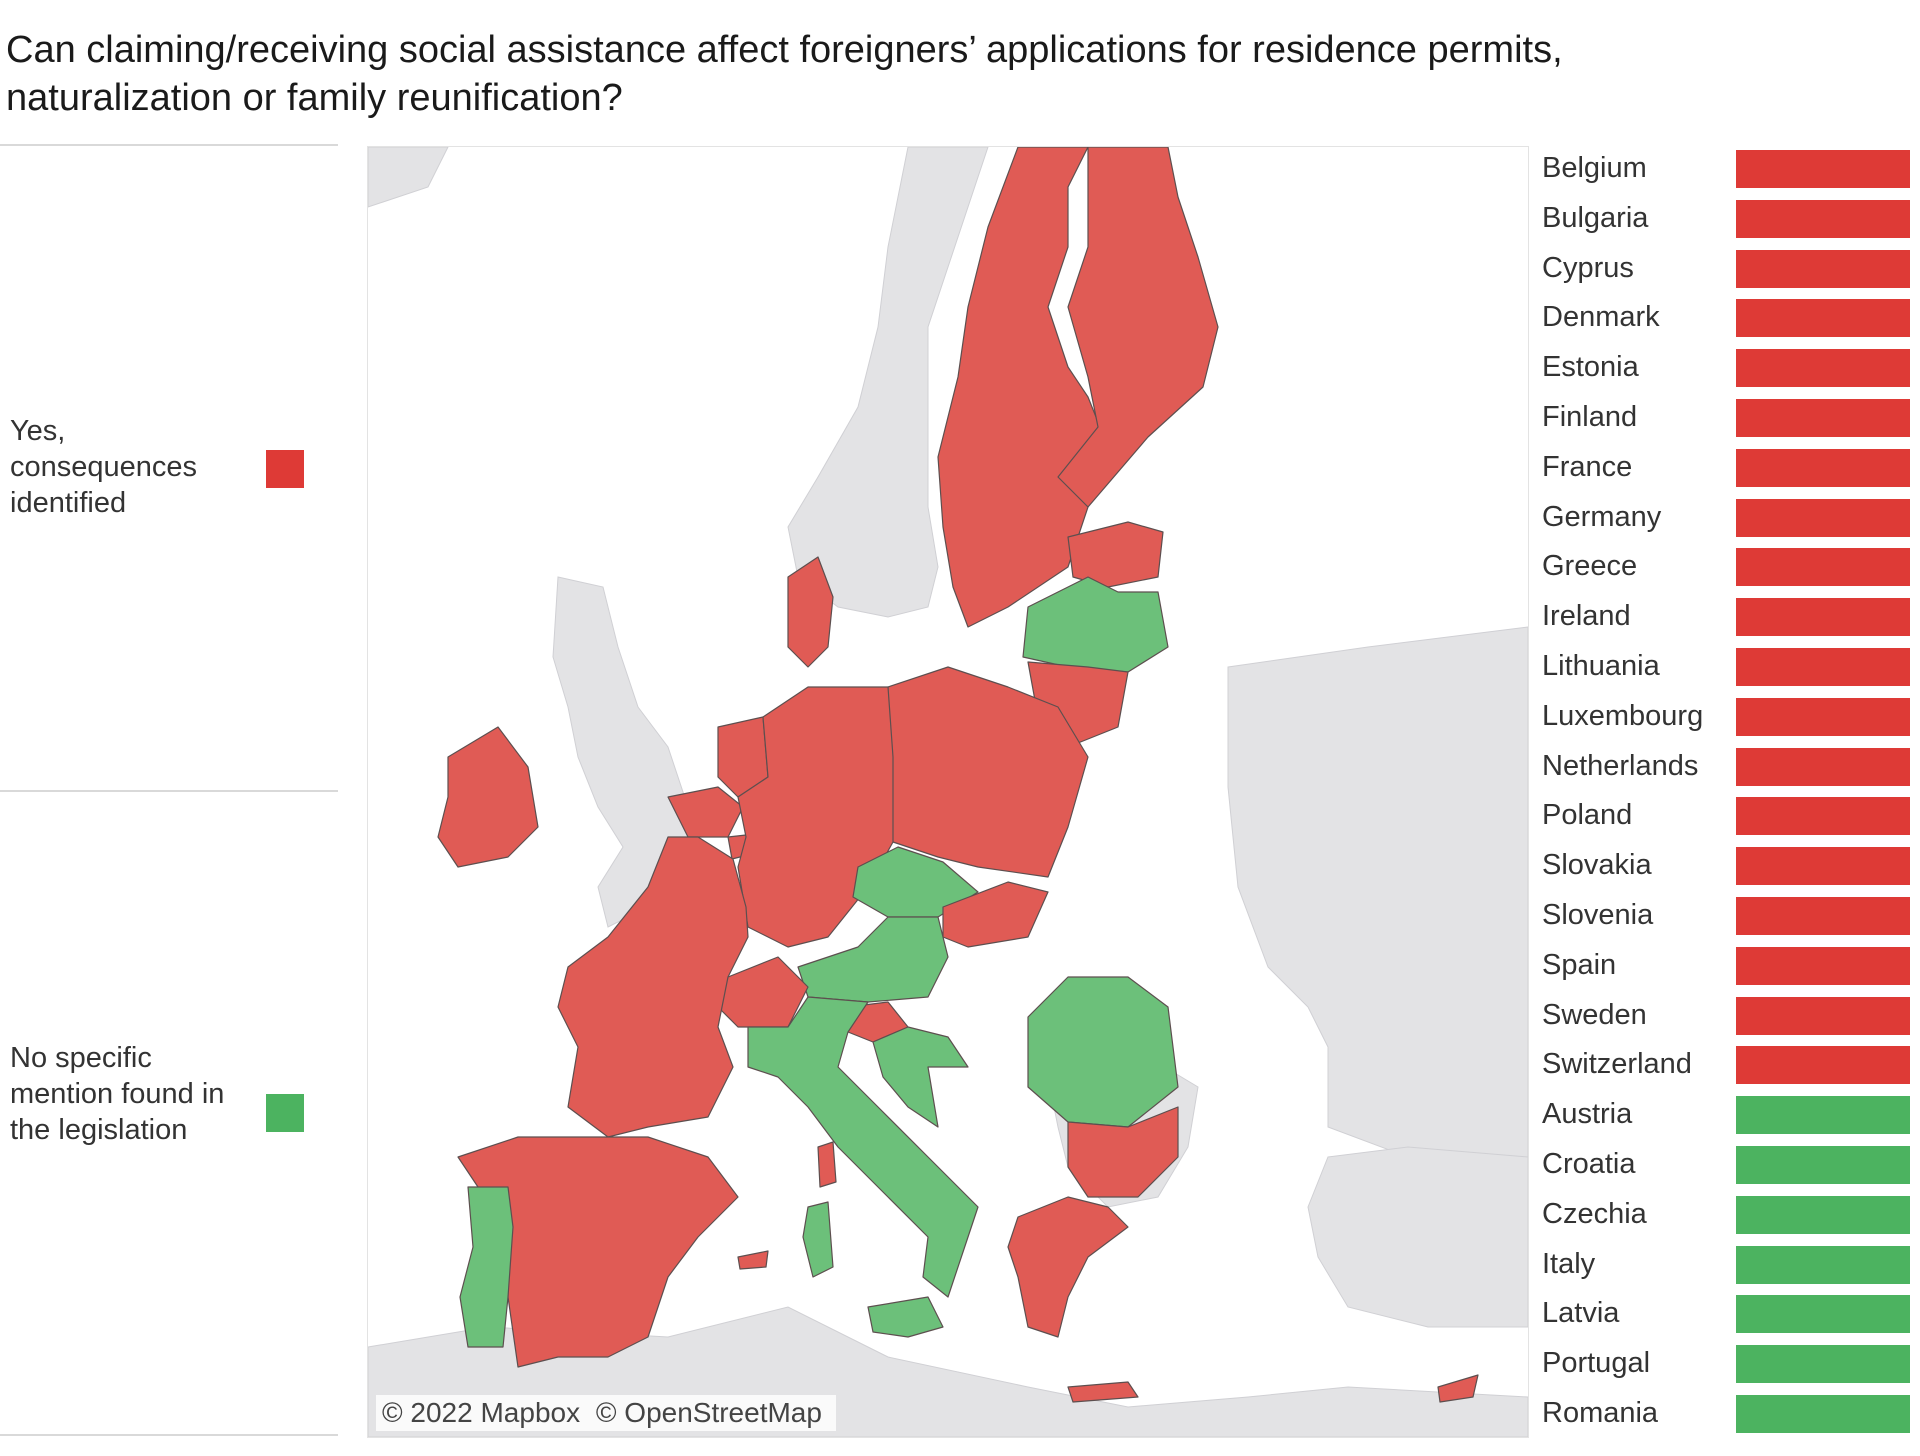 This screenshot has width=1920, height=1456. I want to click on legend-swatch-yes, so click(285, 469).